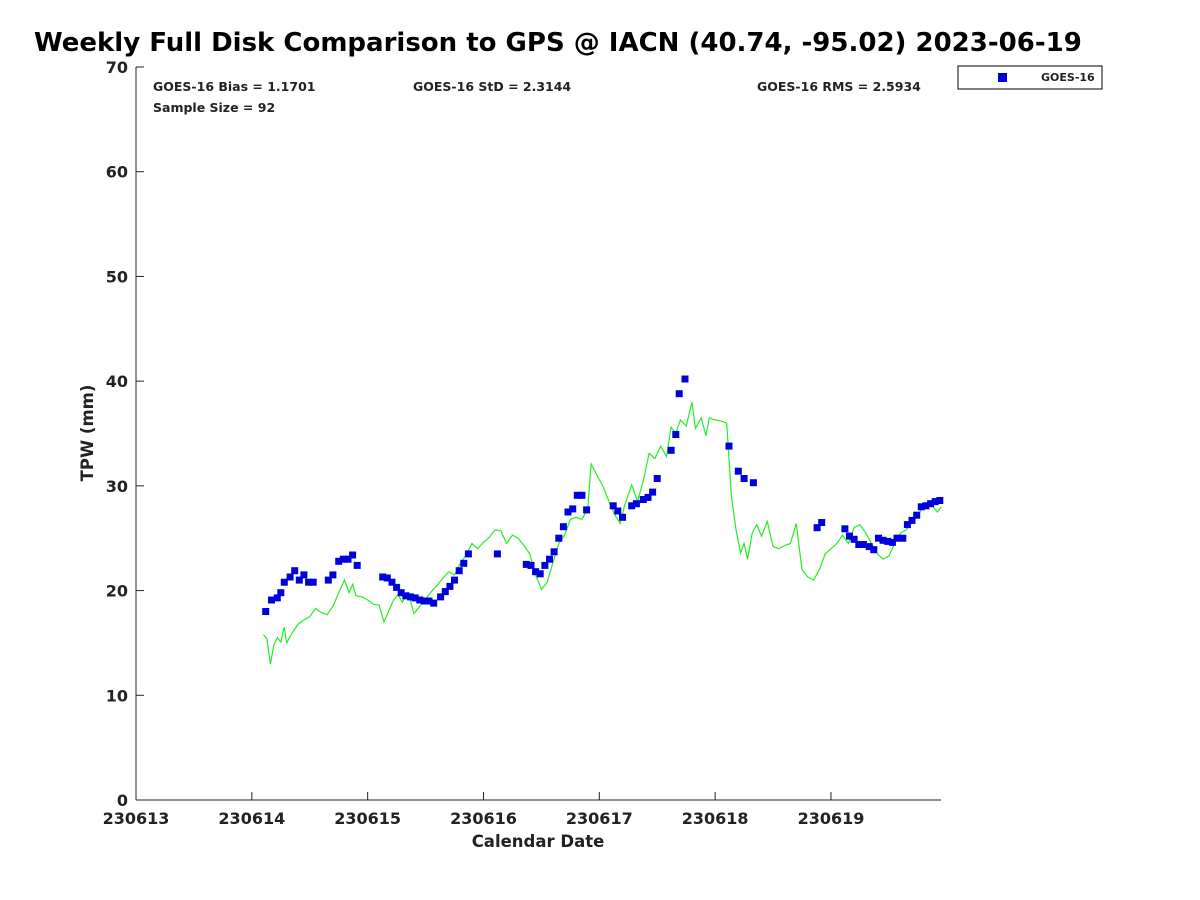 This screenshot has height=900, width=1200. What do you see at coordinates (367, 818) in the screenshot?
I see `x-tick-label: 230615` at bounding box center [367, 818].